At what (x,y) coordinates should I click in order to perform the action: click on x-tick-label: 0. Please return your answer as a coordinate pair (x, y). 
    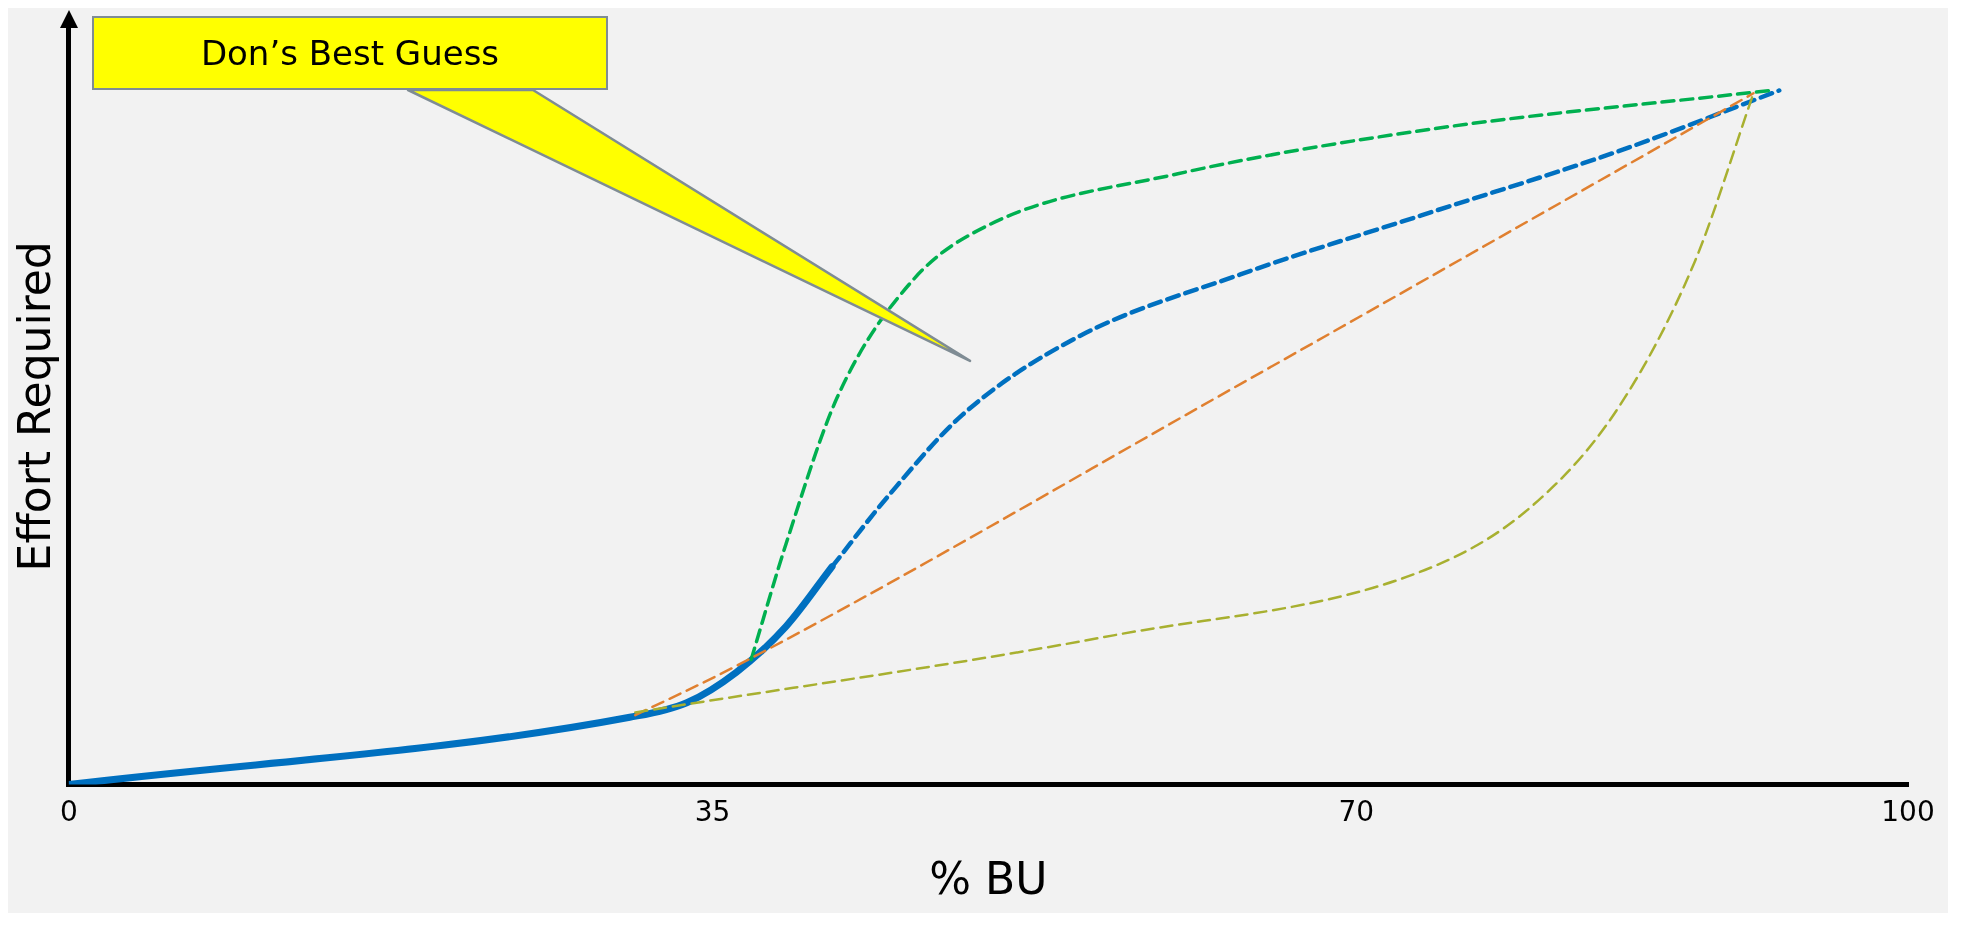
    Looking at the image, I should click on (68, 811).